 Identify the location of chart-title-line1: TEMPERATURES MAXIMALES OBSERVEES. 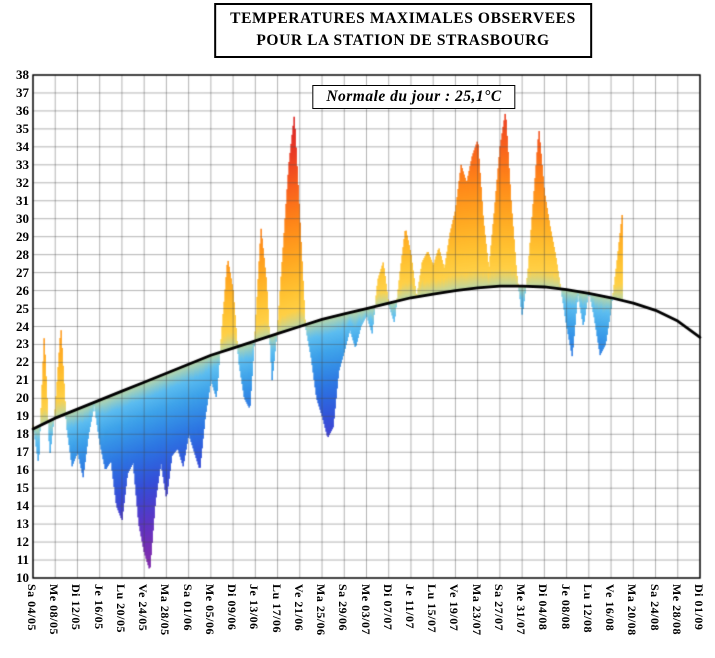
(403, 18).